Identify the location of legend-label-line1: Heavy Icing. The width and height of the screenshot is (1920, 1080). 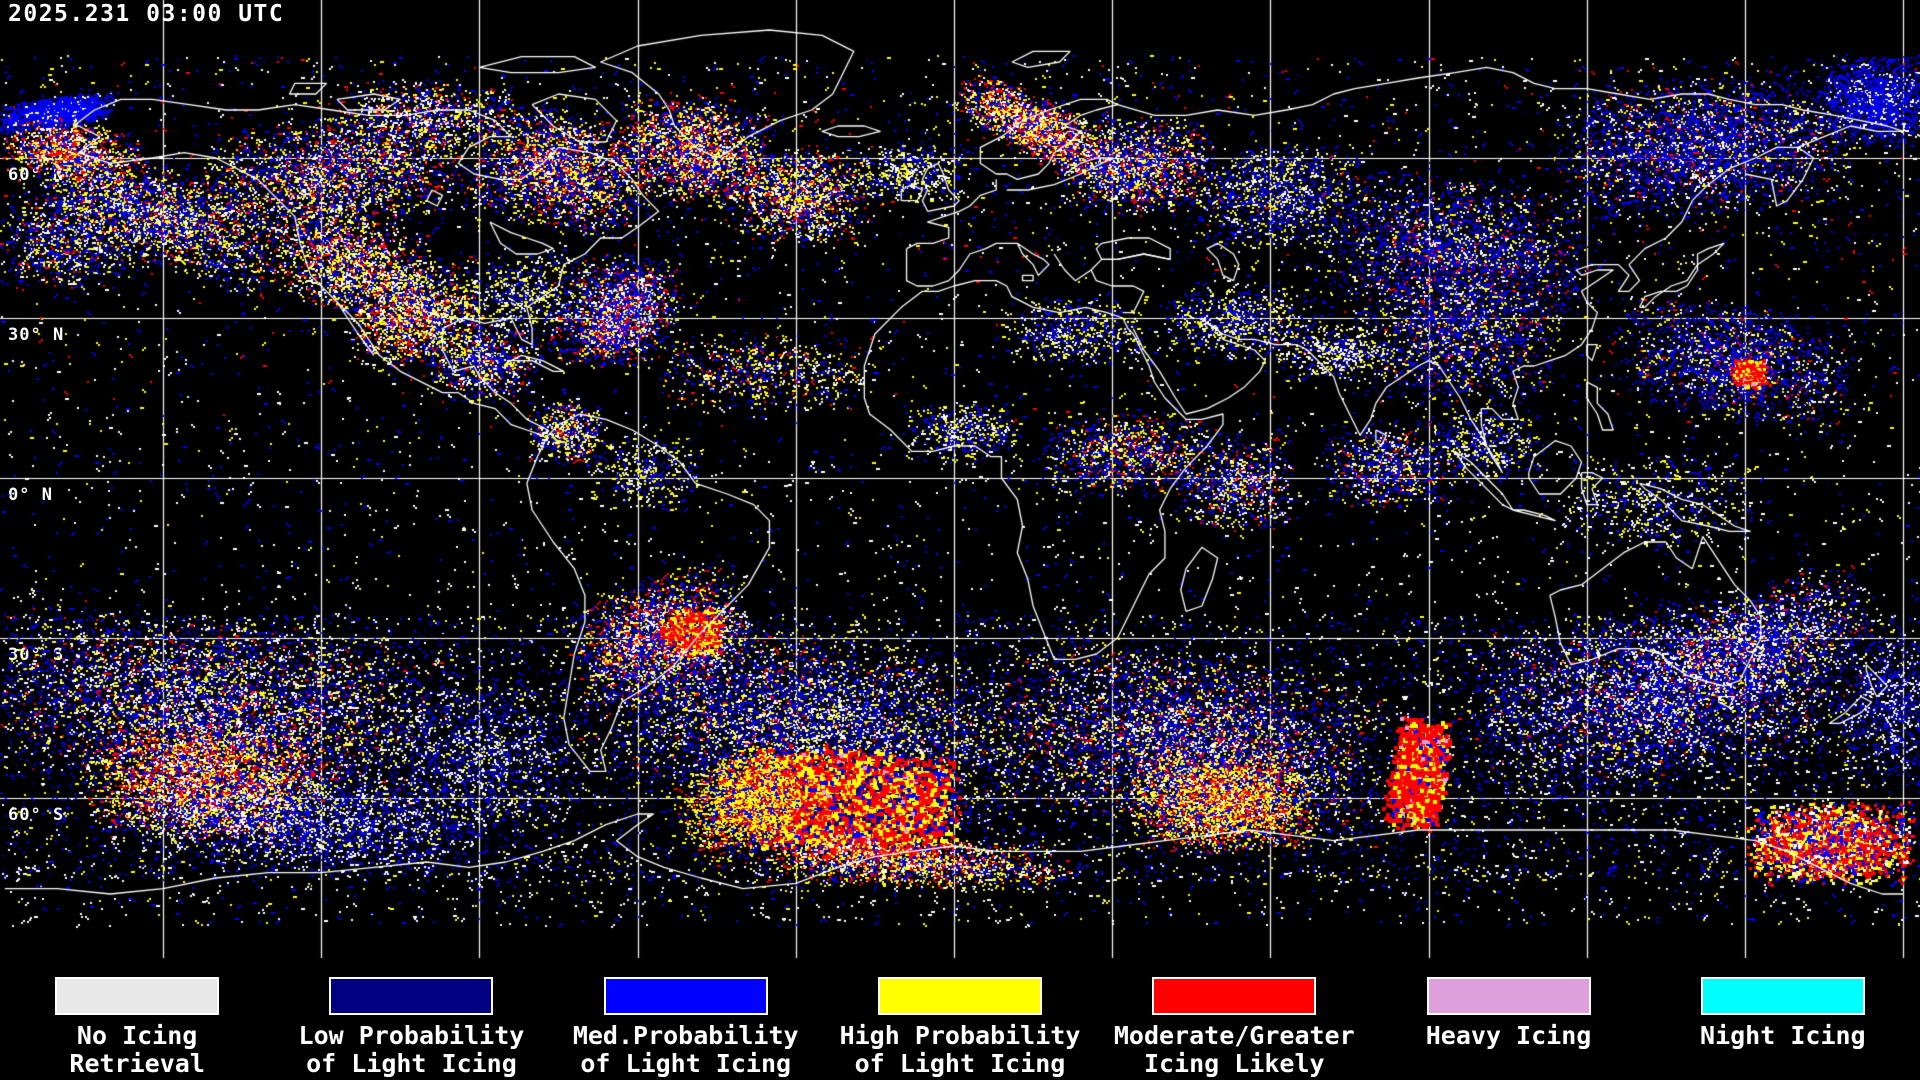
(1508, 1035).